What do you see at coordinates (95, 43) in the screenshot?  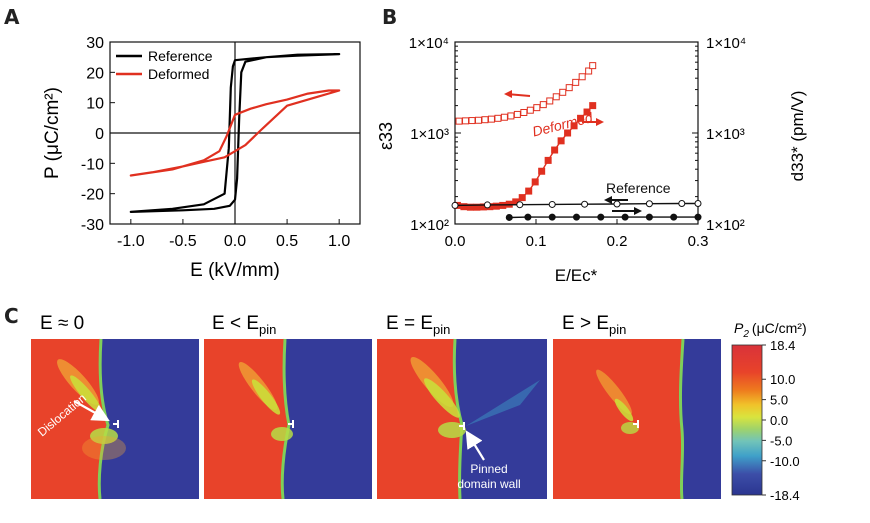 I see `y-tick-label: 30` at bounding box center [95, 43].